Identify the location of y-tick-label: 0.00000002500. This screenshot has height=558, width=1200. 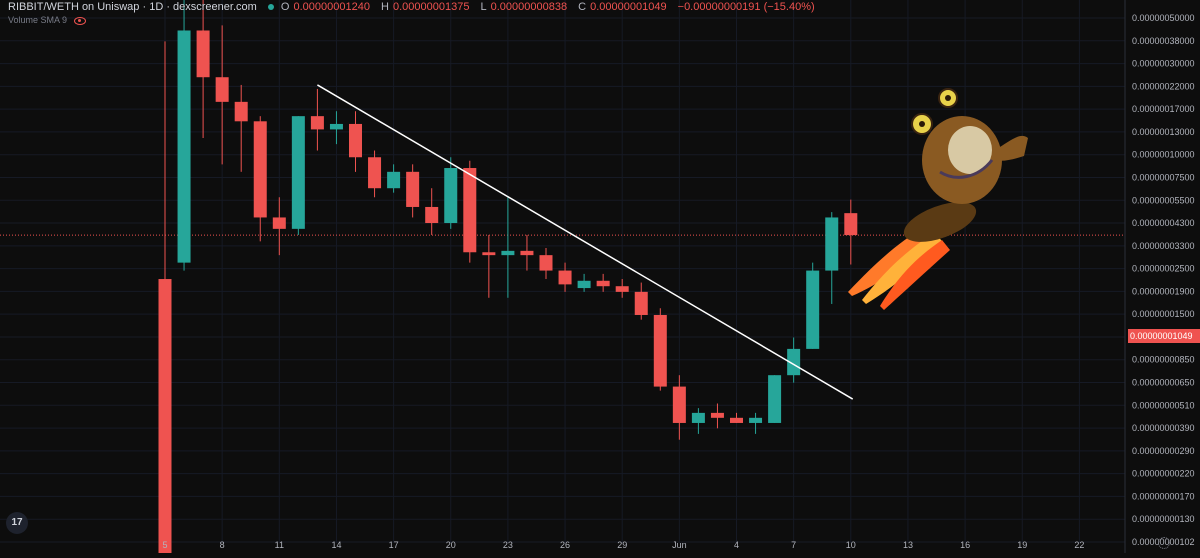
(1163, 269).